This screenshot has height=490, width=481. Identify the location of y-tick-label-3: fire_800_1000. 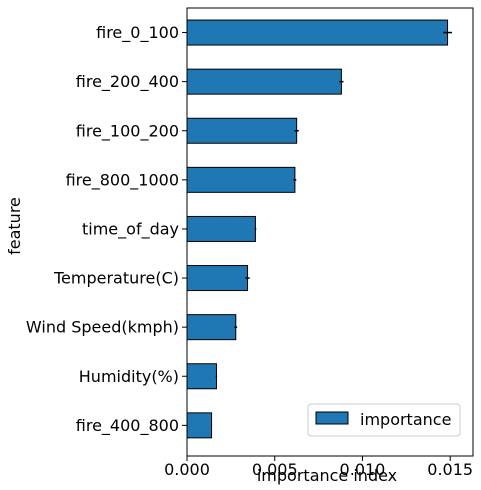
(122, 180).